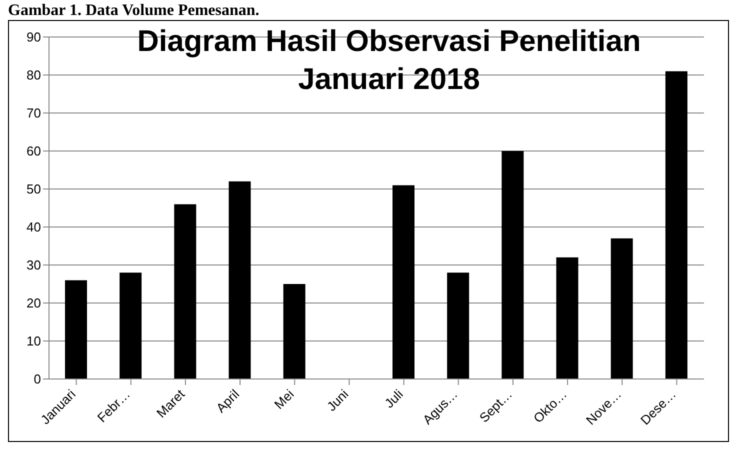 The image size is (737, 452). What do you see at coordinates (338, 400) in the screenshot?
I see `x-tick-label: Juni` at bounding box center [338, 400].